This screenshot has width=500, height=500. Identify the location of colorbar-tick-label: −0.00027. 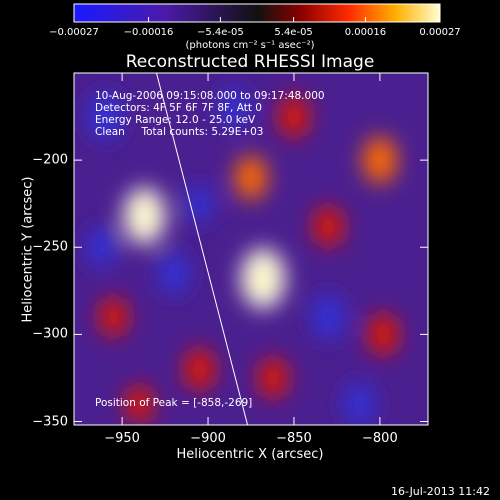
(74, 32).